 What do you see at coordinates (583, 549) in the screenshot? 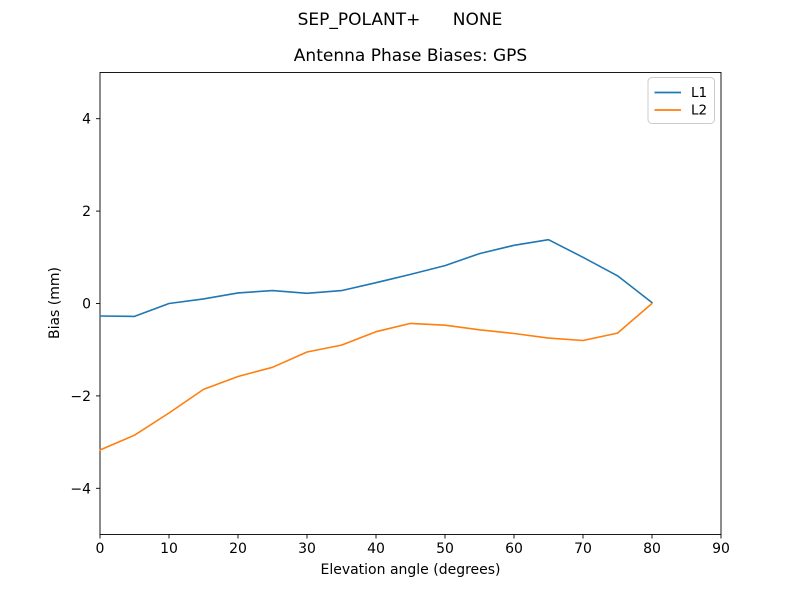
I see `x-tick-label: 70` at bounding box center [583, 549].